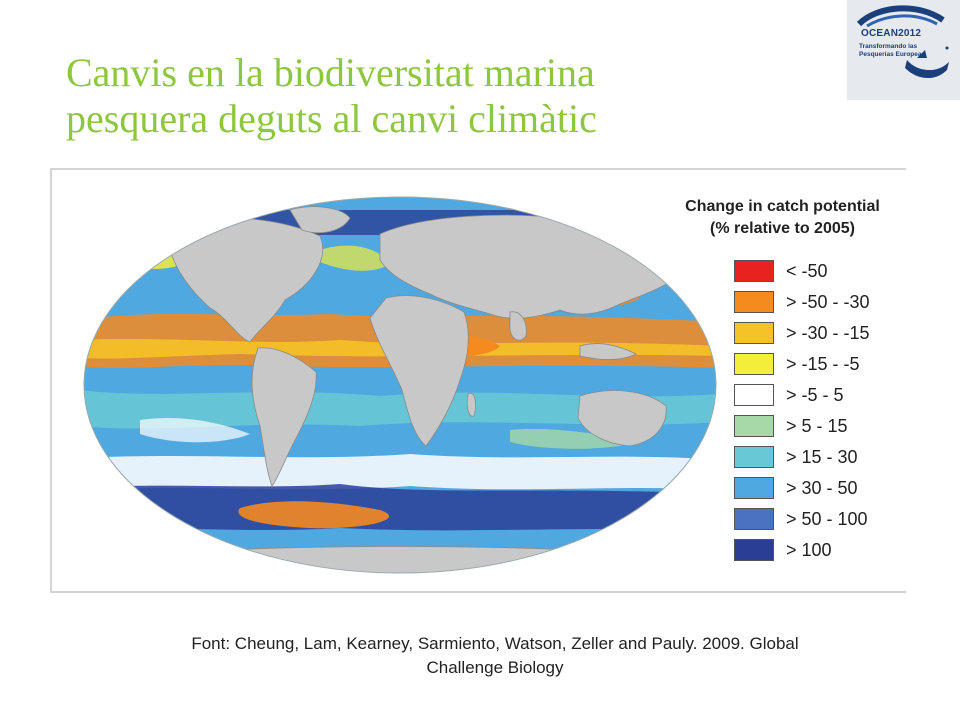 This screenshot has height=720, width=960. Describe the element at coordinates (400, 472) in the screenshot. I see `white-band` at that location.